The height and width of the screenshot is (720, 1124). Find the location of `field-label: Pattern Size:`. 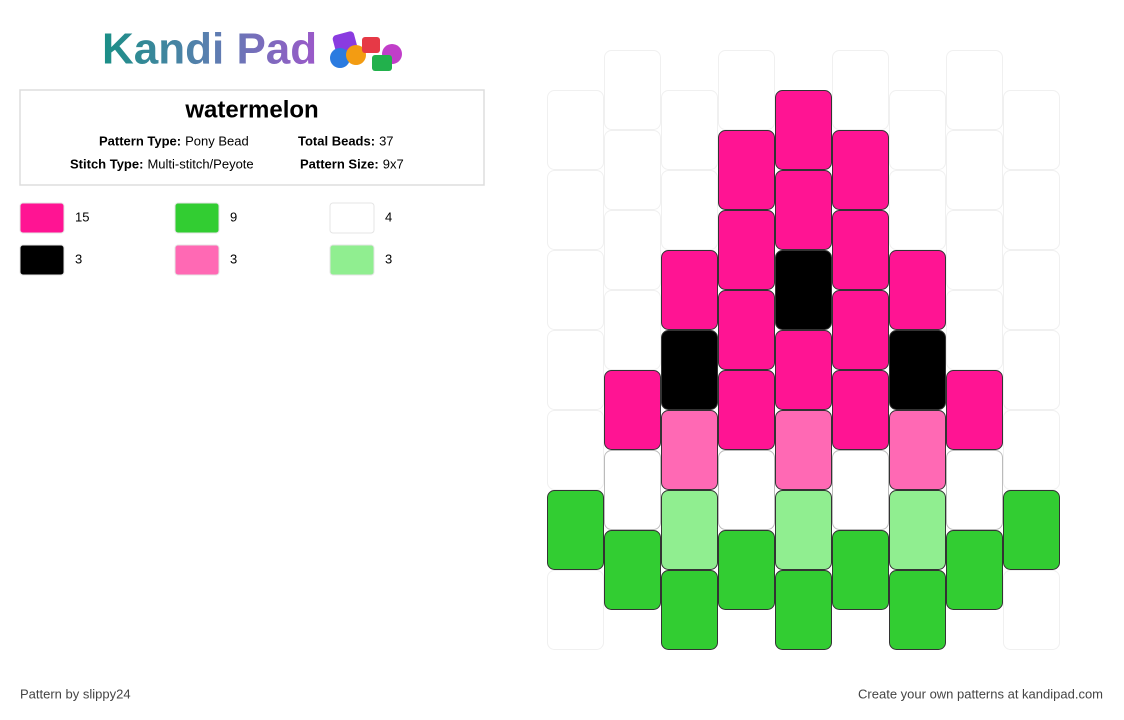

field-label: Pattern Size: is located at coordinates (339, 163).